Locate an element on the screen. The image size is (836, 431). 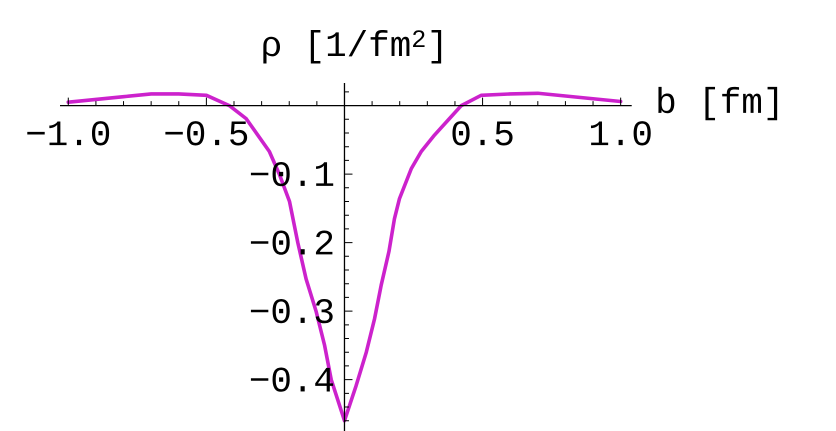
x-tick-label: 1.0 is located at coordinates (620, 133).